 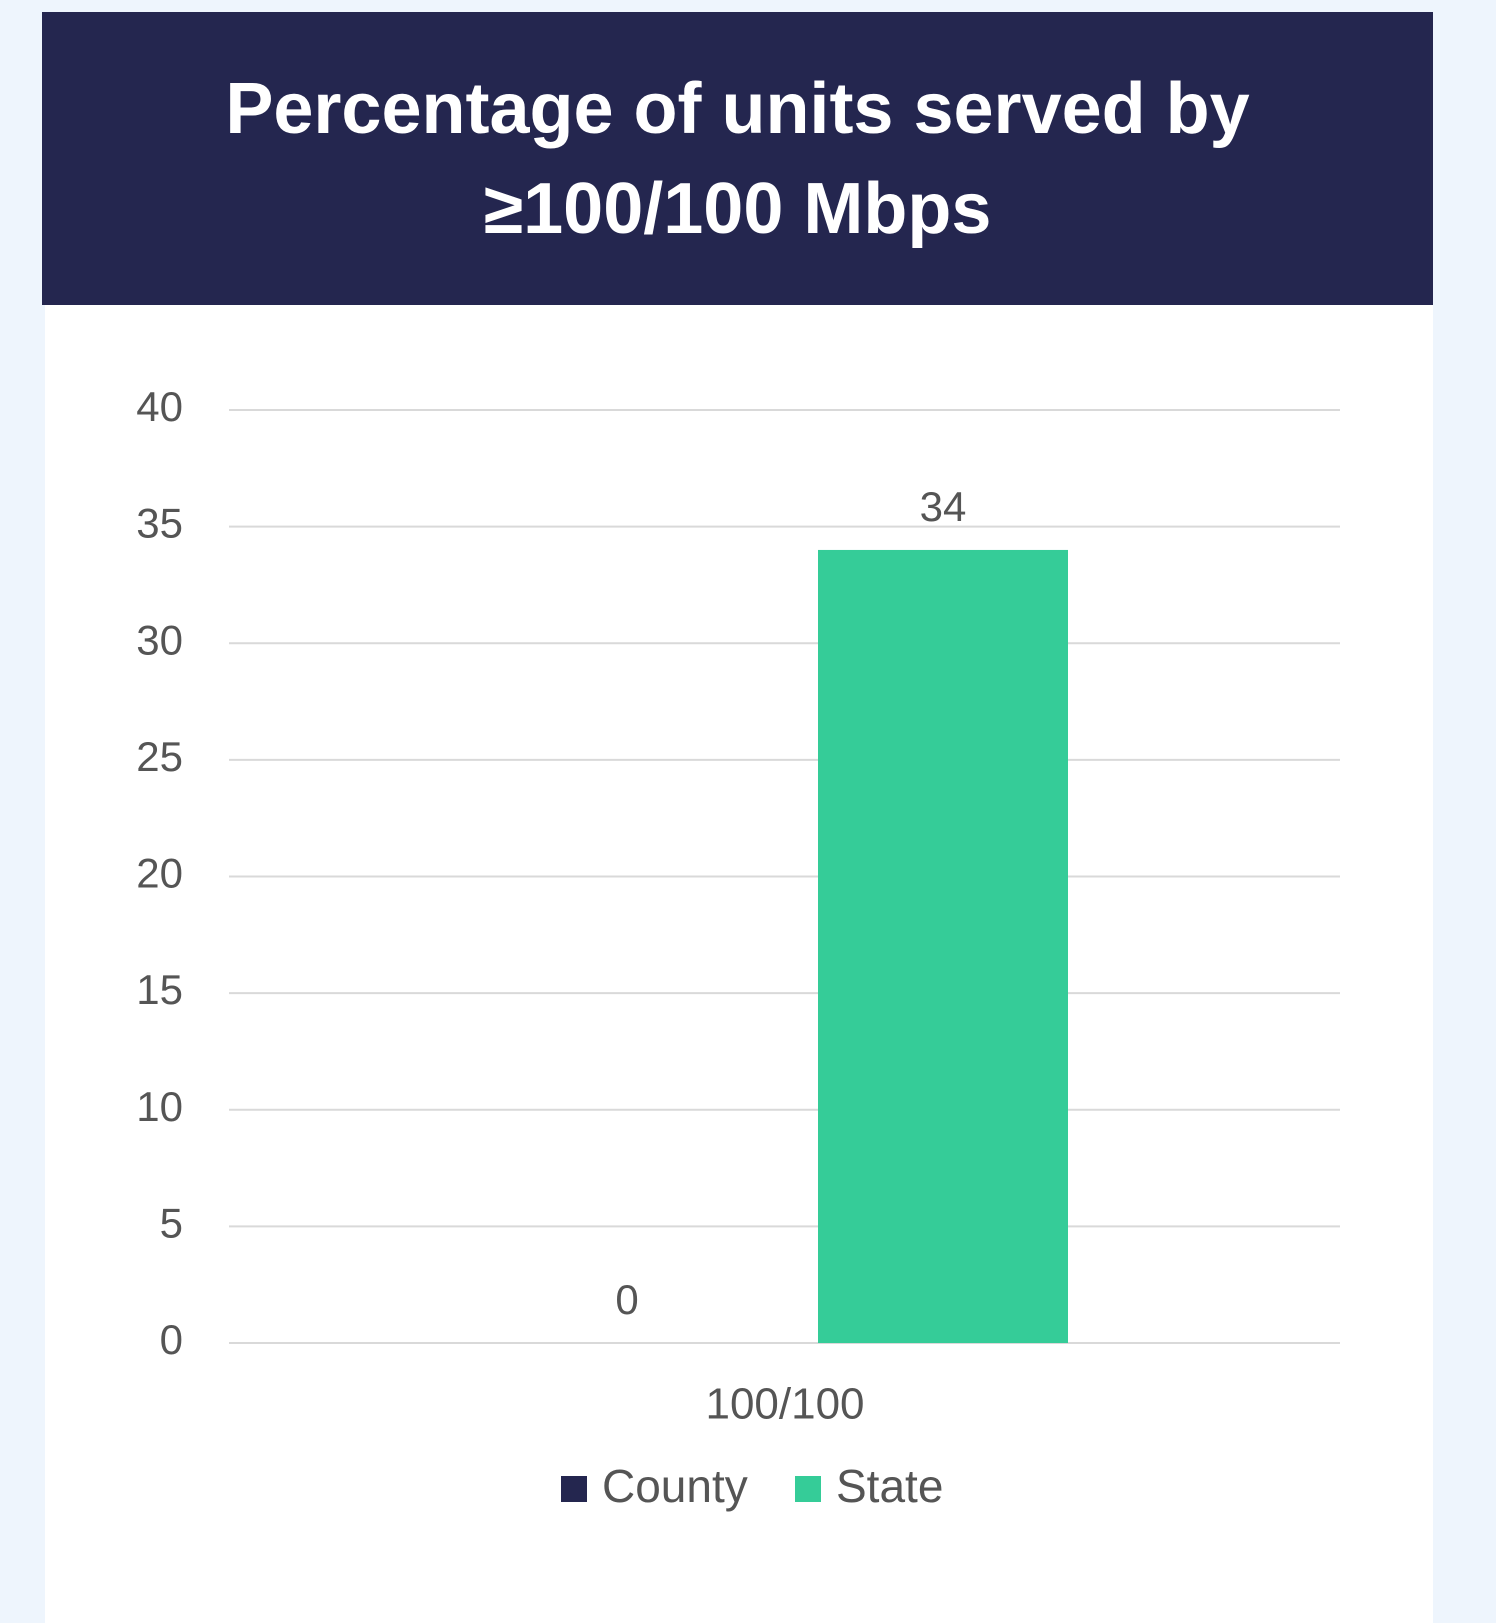 What do you see at coordinates (159, 989) in the screenshot?
I see `y-tick-label: 15` at bounding box center [159, 989].